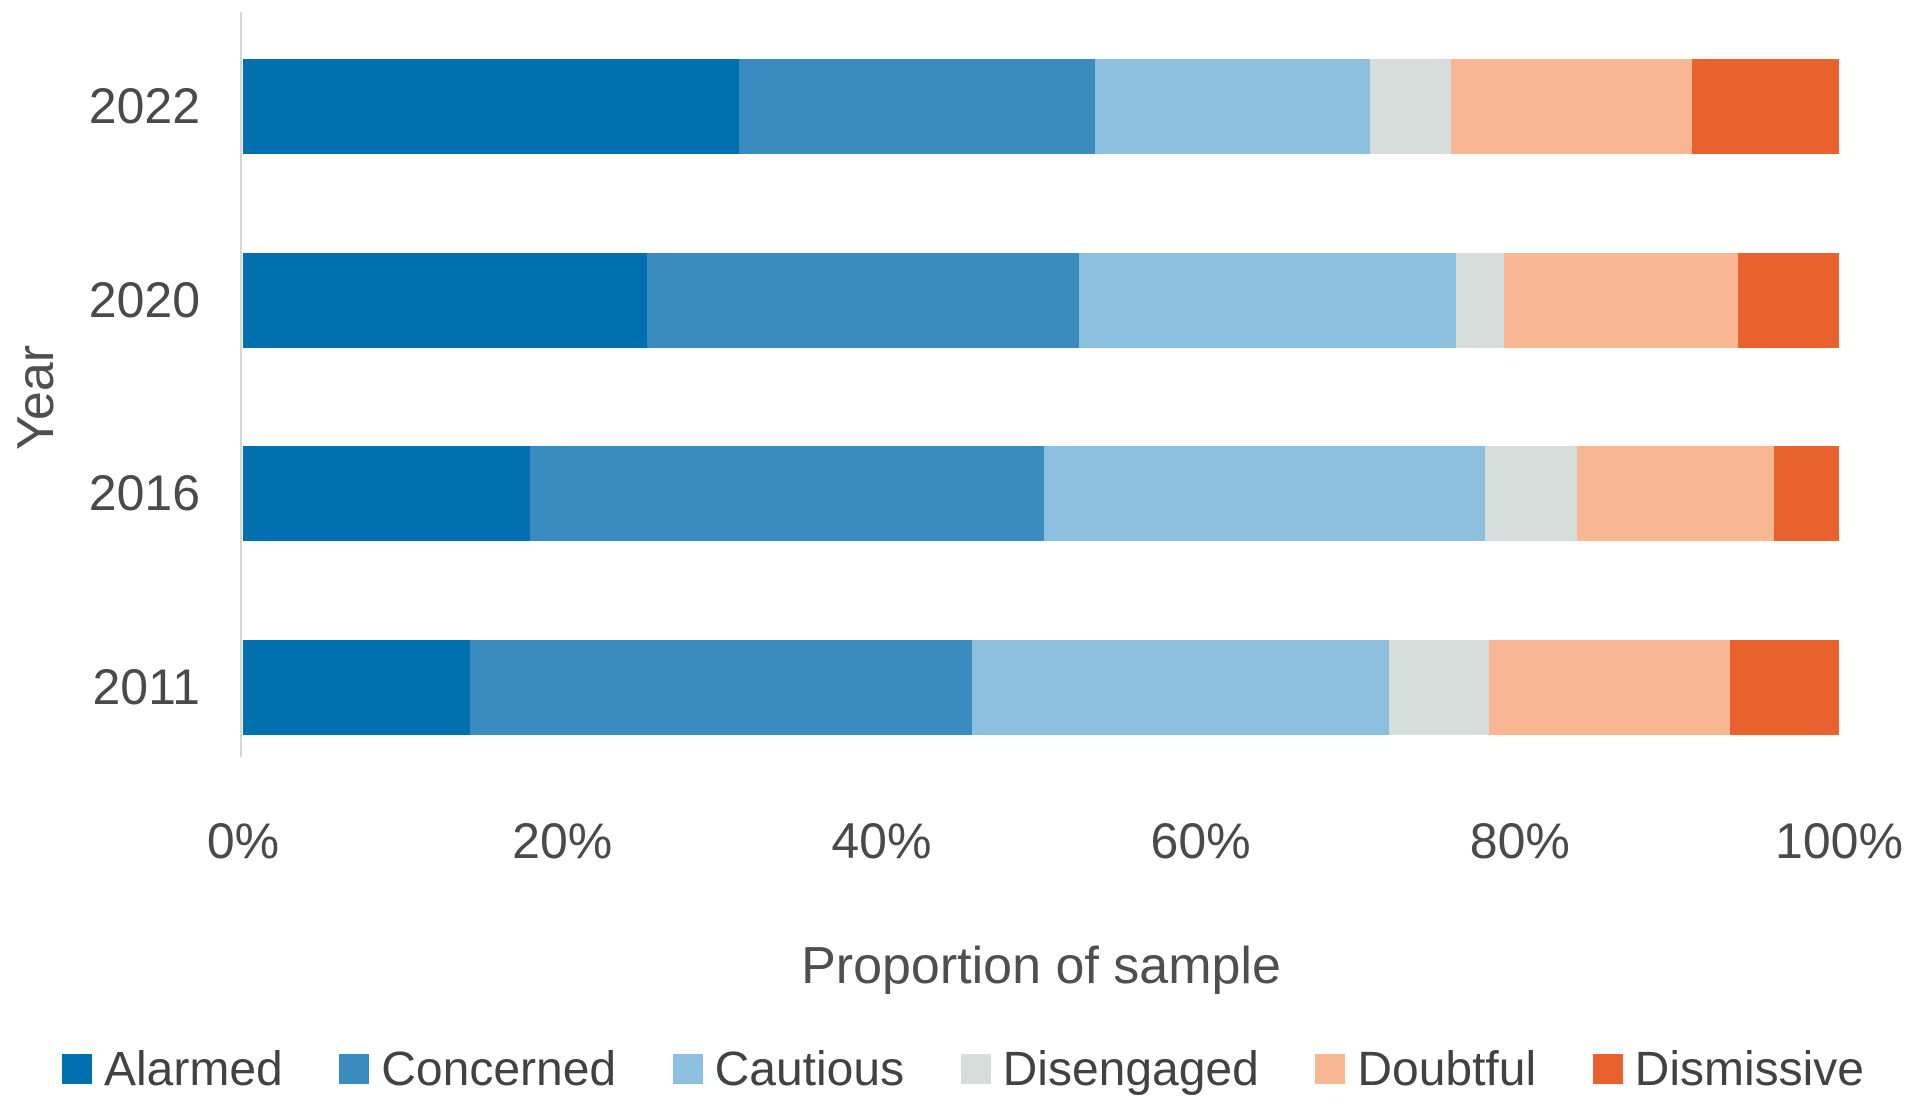 This screenshot has height=1108, width=1920. Describe the element at coordinates (1410, 106) in the screenshot. I see `bar-segment-disengaged-2022` at that location.